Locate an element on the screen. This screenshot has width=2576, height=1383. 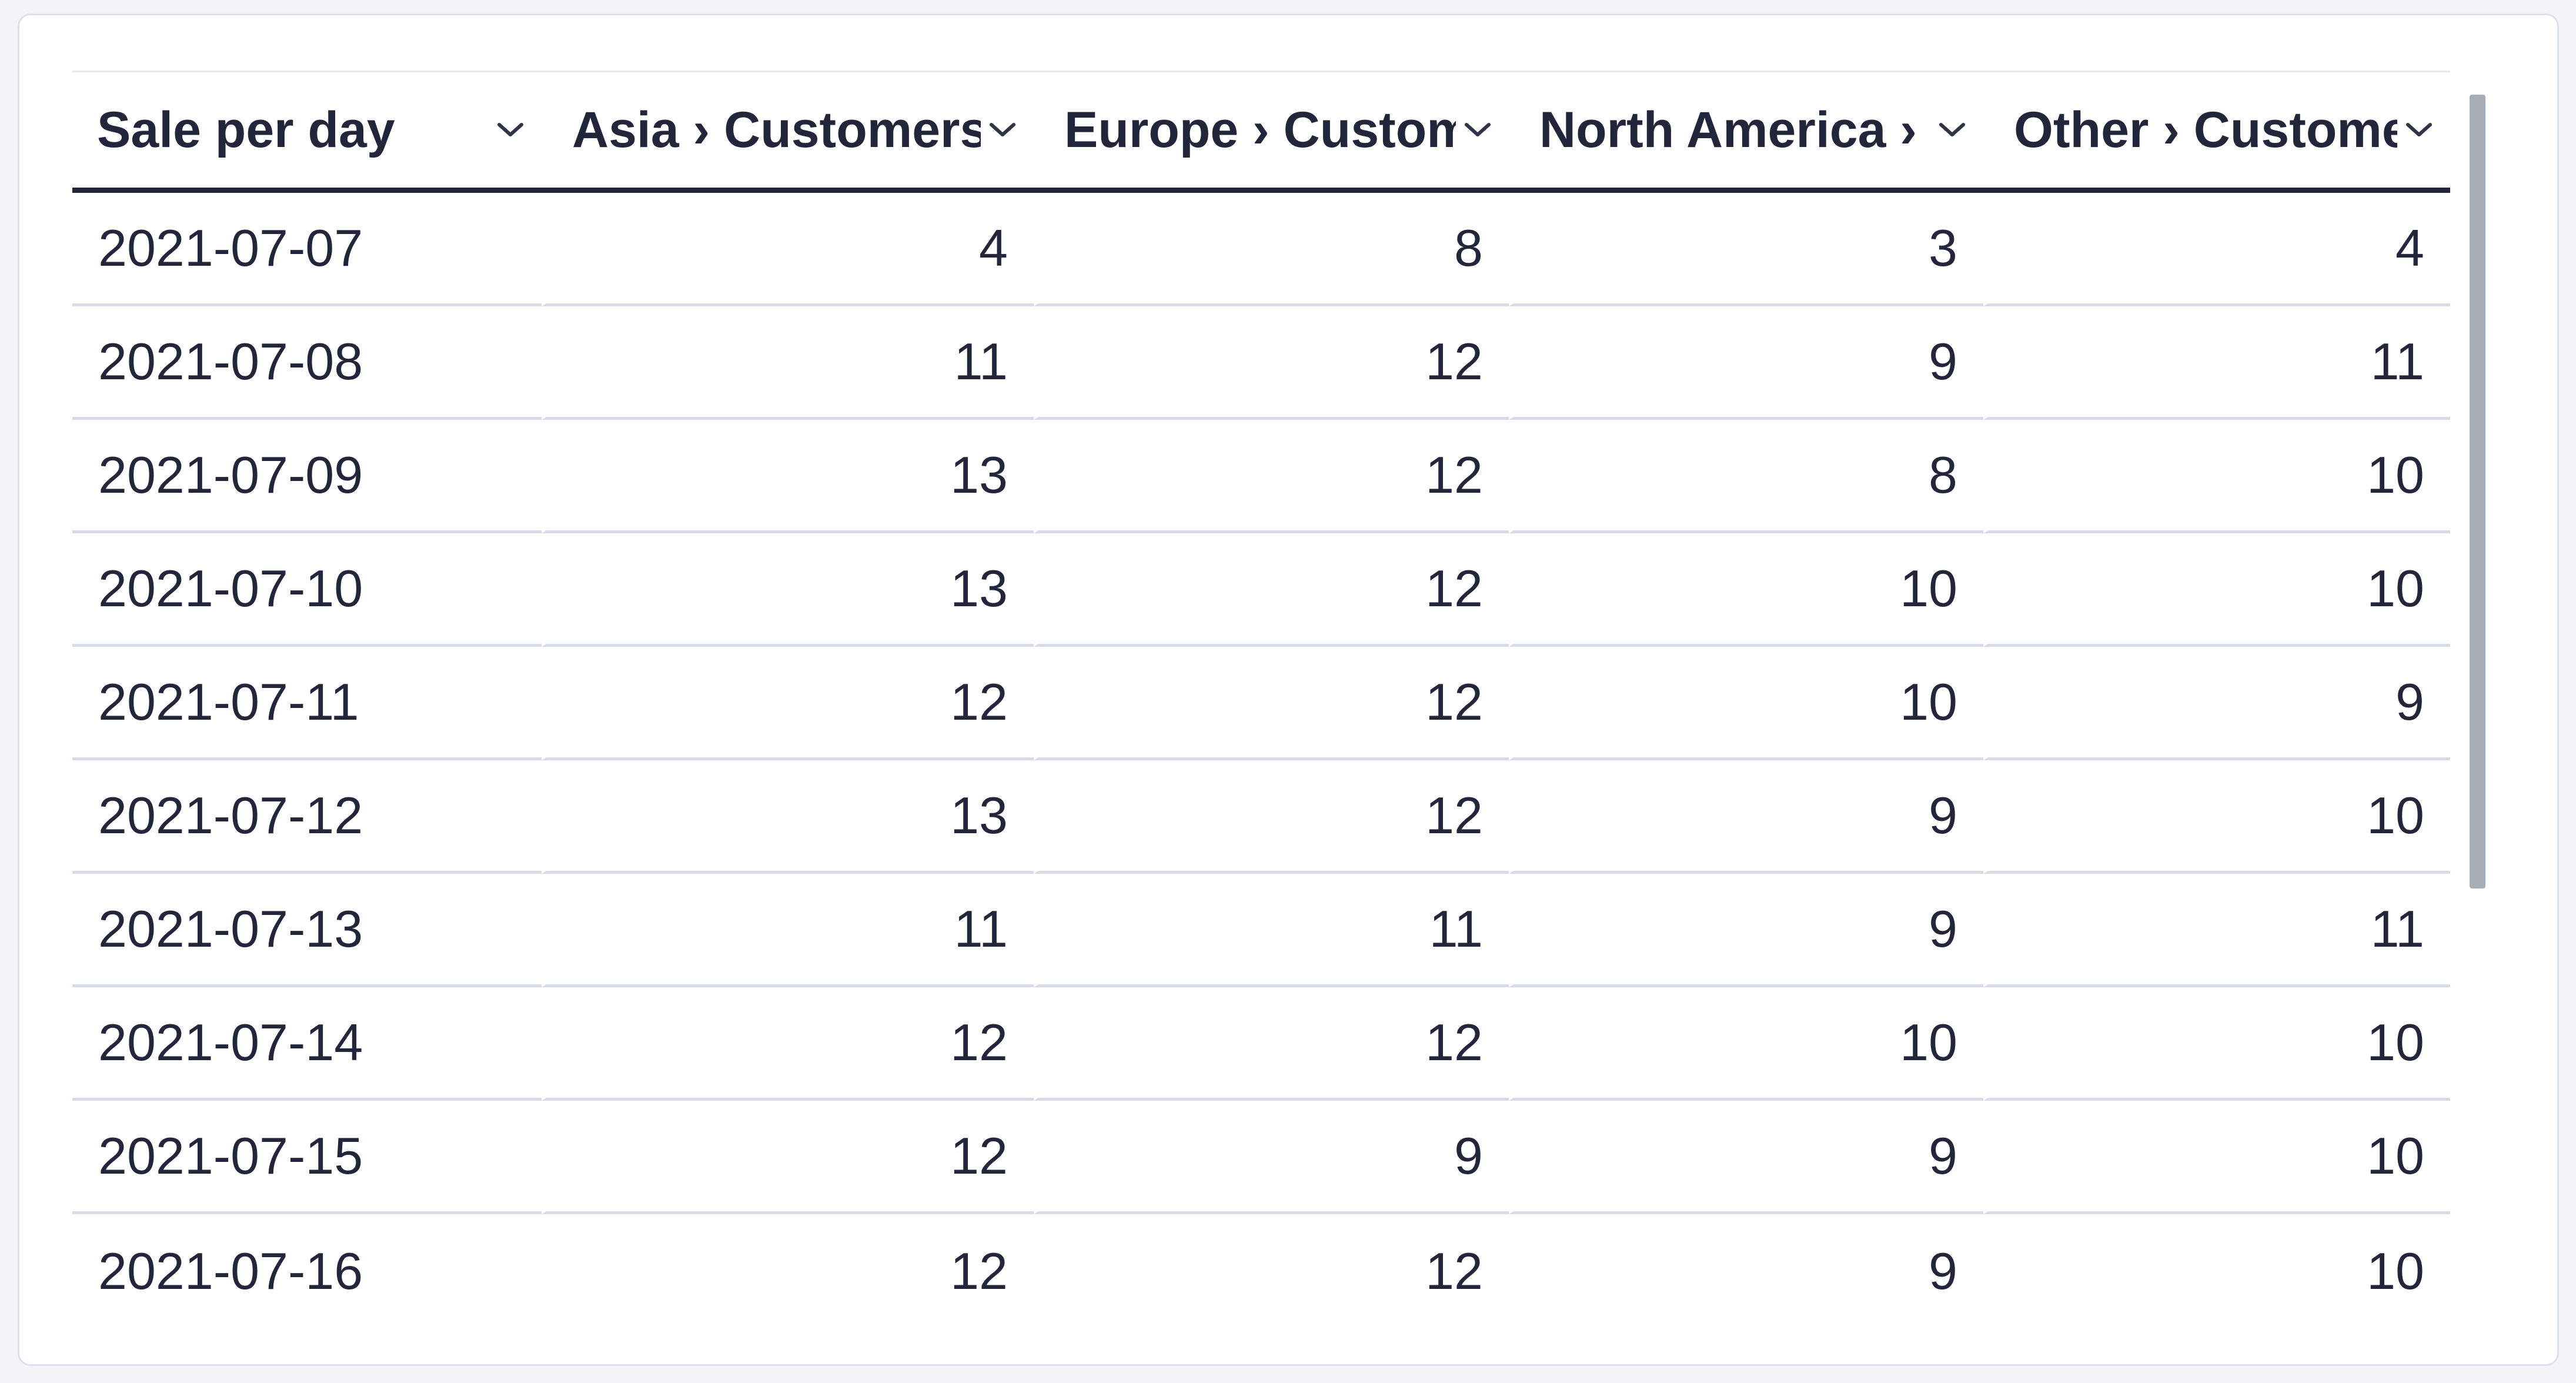
value-cell: 3 is located at coordinates (1746, 249).